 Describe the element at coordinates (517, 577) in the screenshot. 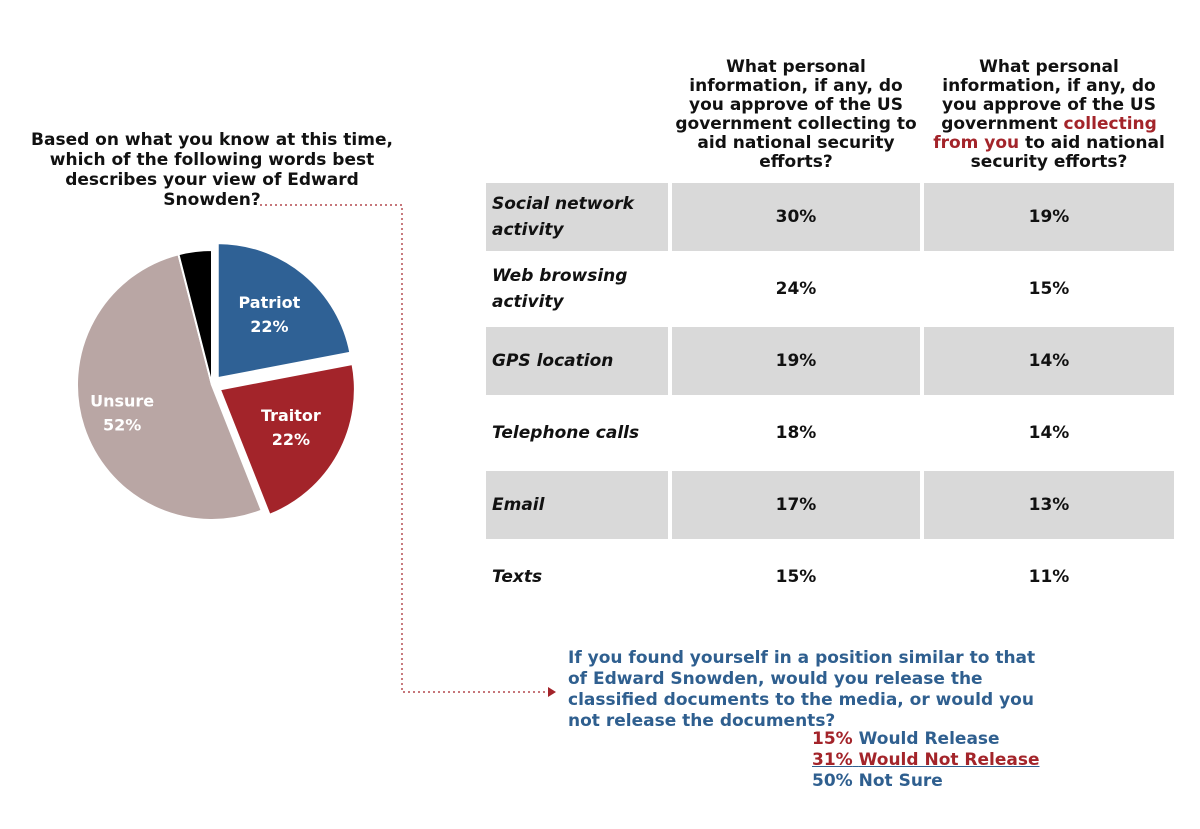

I see `row-label: Texts` at that location.